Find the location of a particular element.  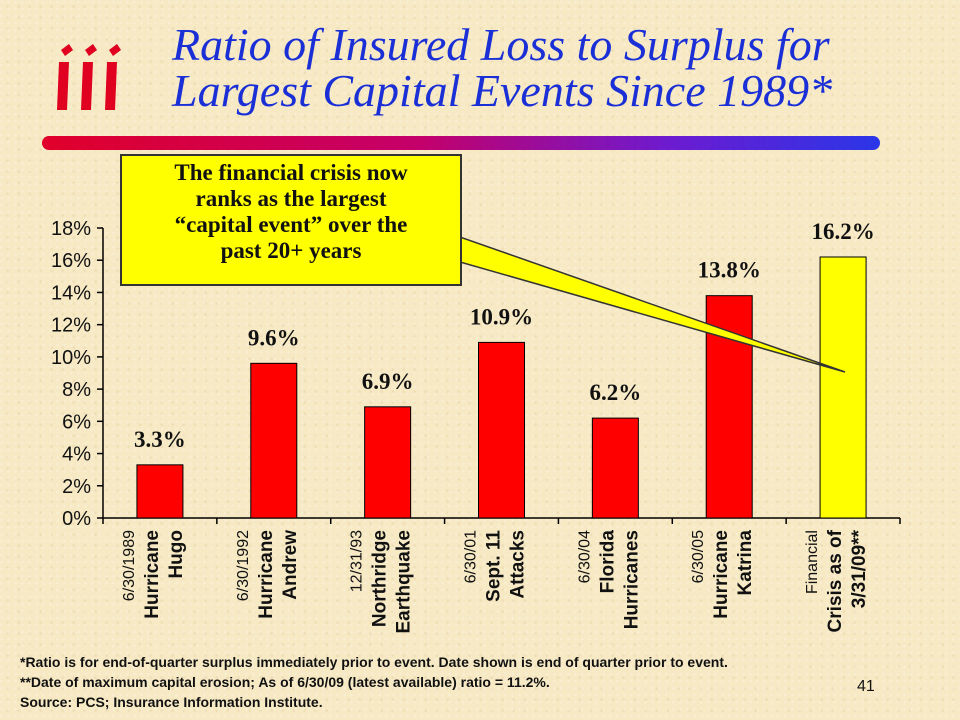

category-label: Northridge is located at coordinates (380, 578).